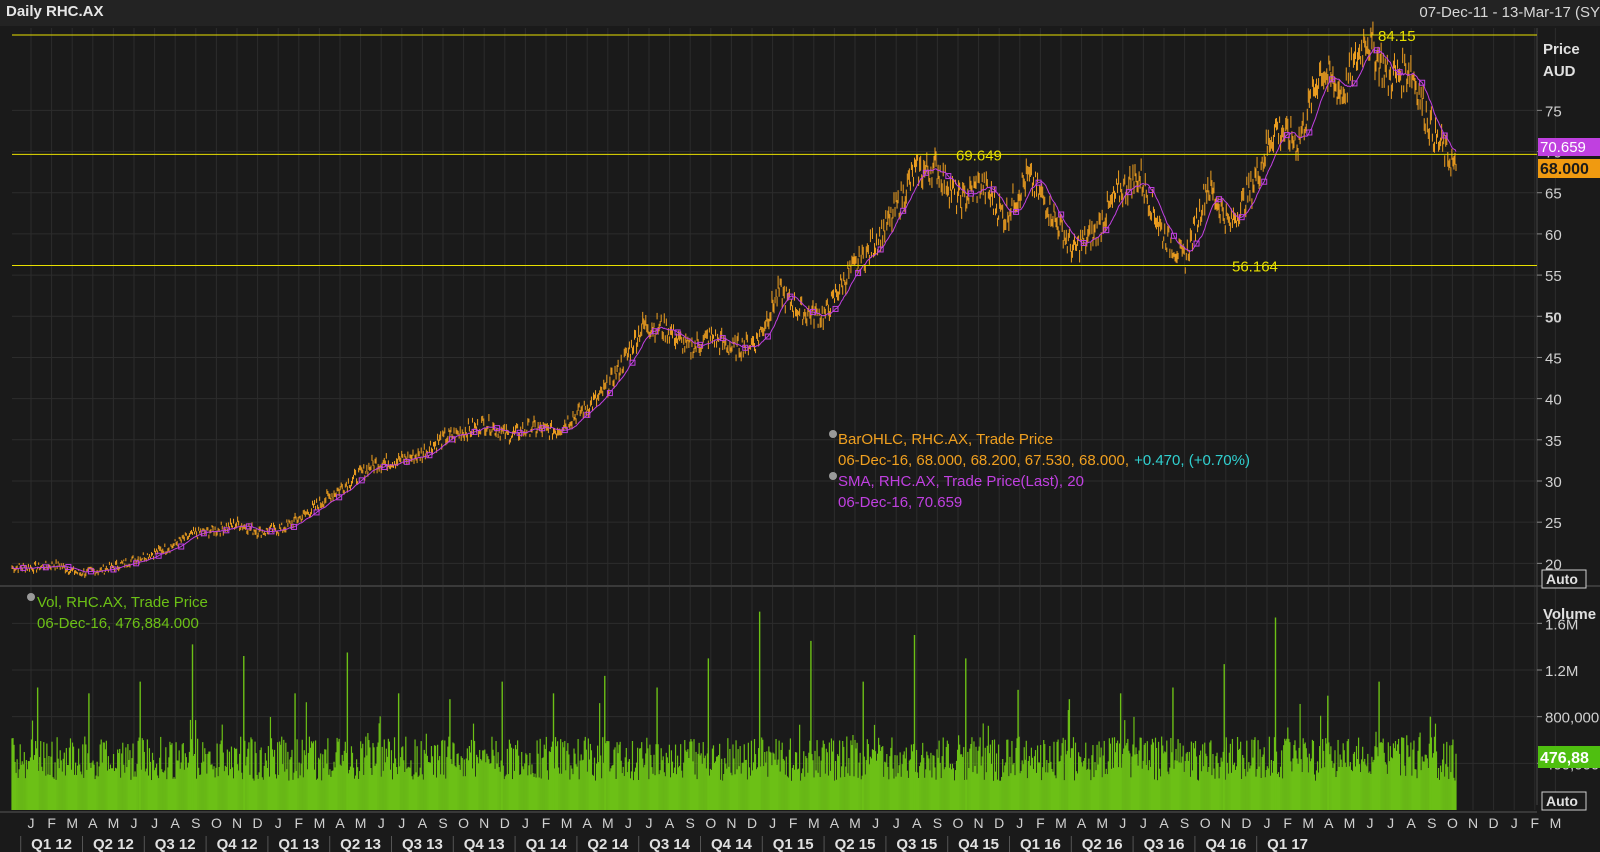  Describe the element at coordinates (1564, 169) in the screenshot. I see `price-last-value: 68.000` at that location.